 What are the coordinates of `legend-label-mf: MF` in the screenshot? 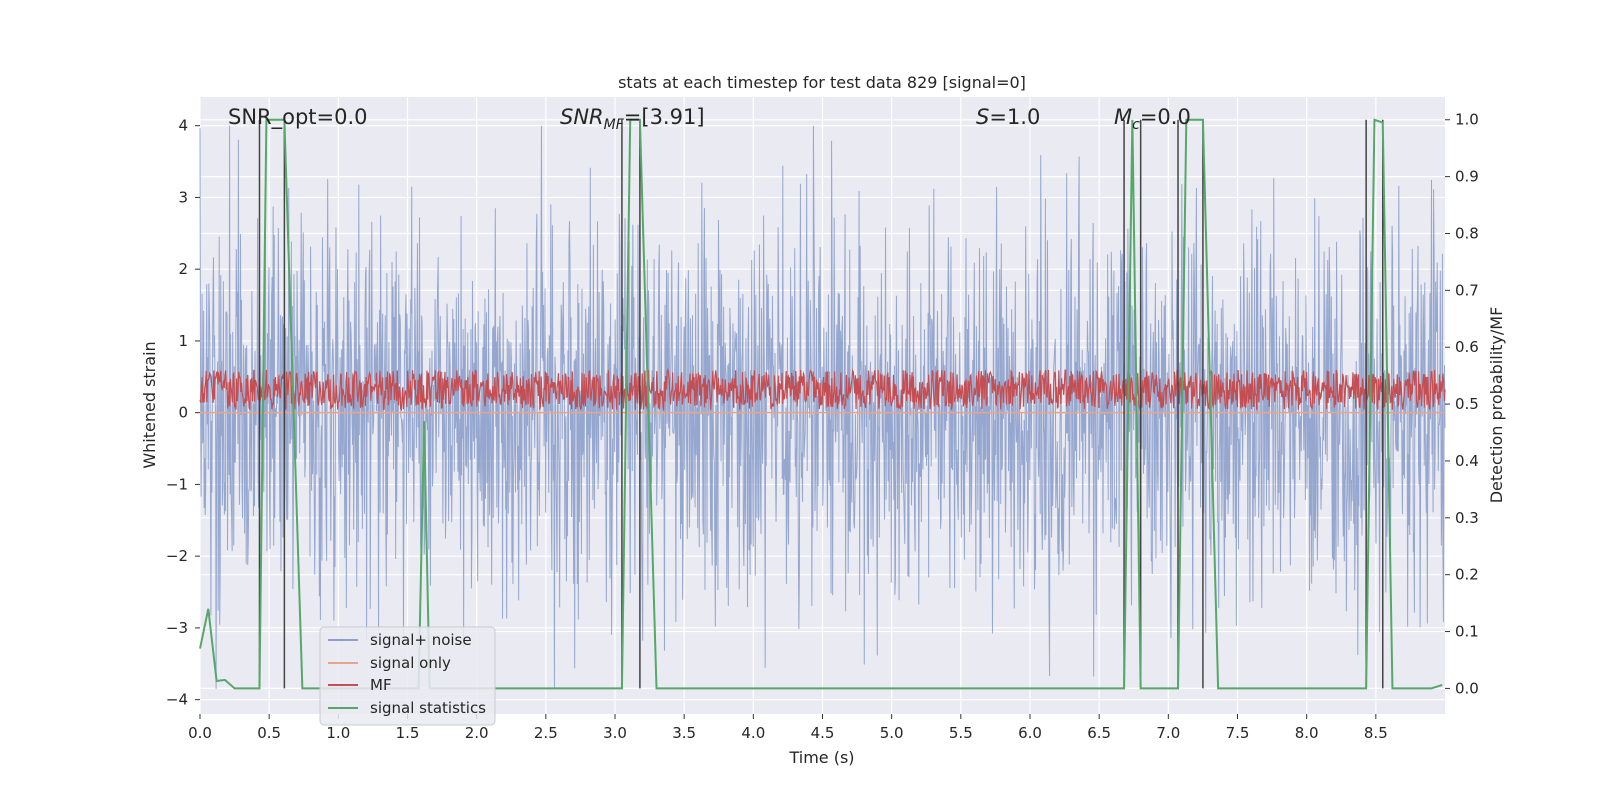 It's located at (381, 685).